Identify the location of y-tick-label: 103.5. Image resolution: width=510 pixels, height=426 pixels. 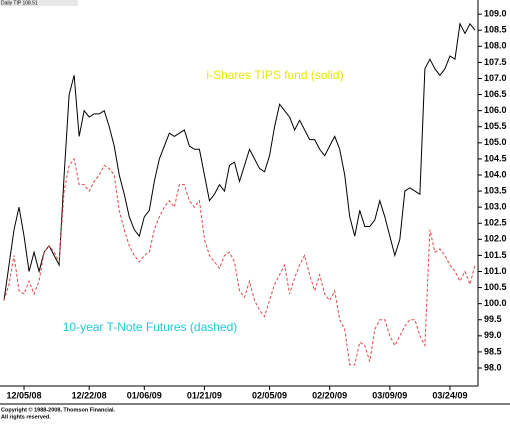
(495, 190).